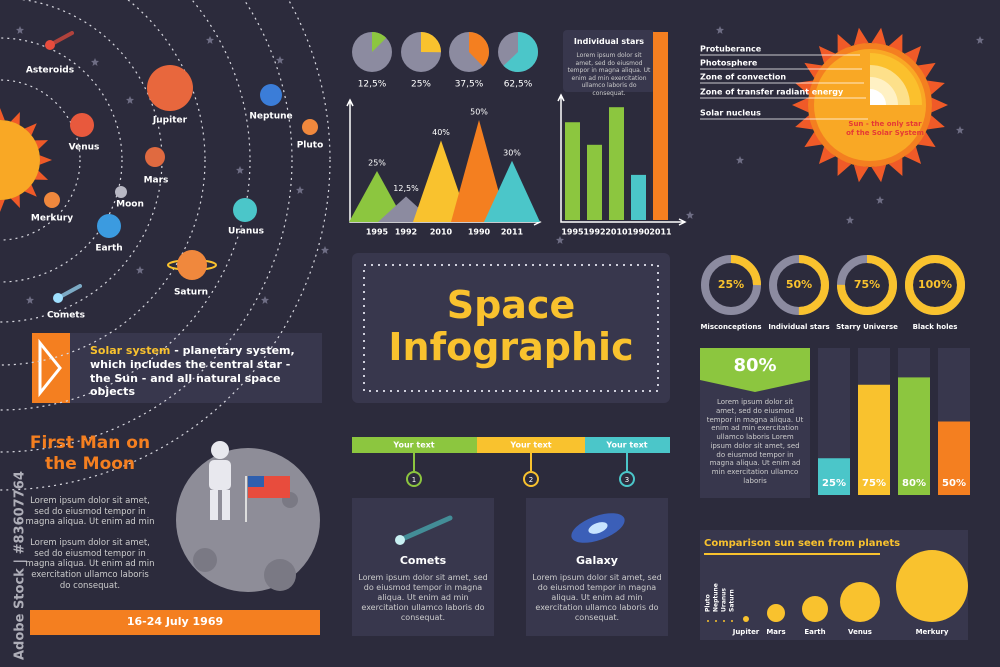 The height and width of the screenshot is (667, 1000). I want to click on bar-axis, so click(622, 159).